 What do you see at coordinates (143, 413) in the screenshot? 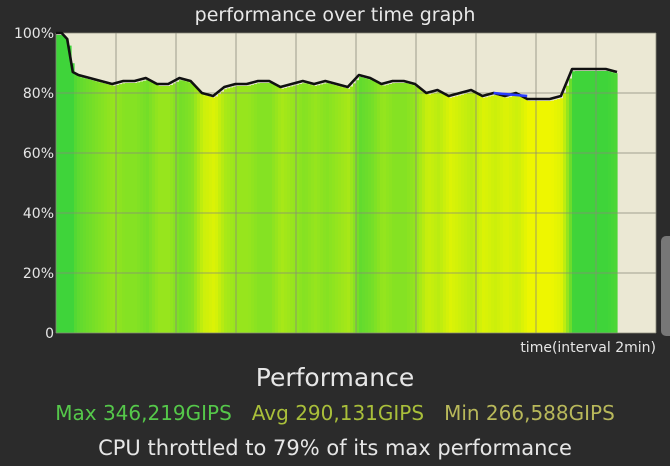
I see `max-stat: Max 346,219GIPS` at bounding box center [143, 413].